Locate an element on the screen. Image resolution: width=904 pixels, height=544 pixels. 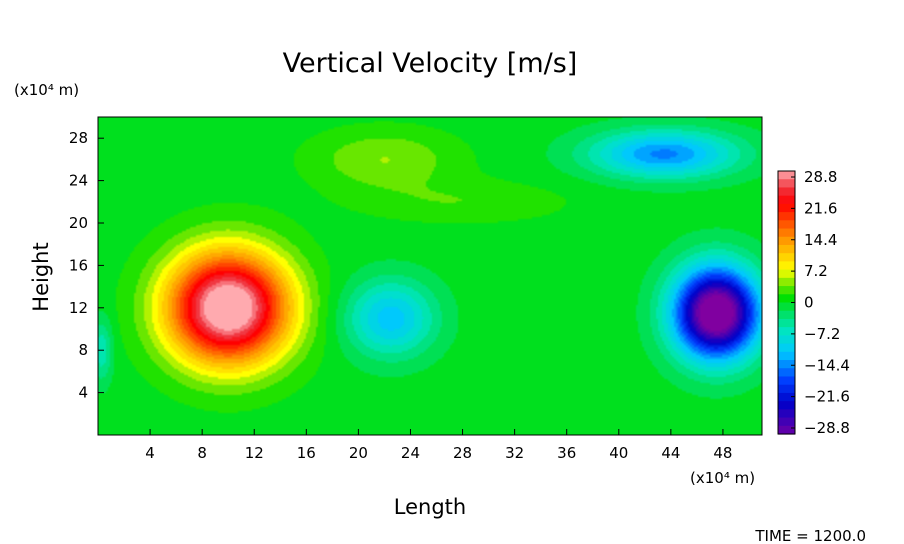
y-tick-label: 20 is located at coordinates (78, 223).